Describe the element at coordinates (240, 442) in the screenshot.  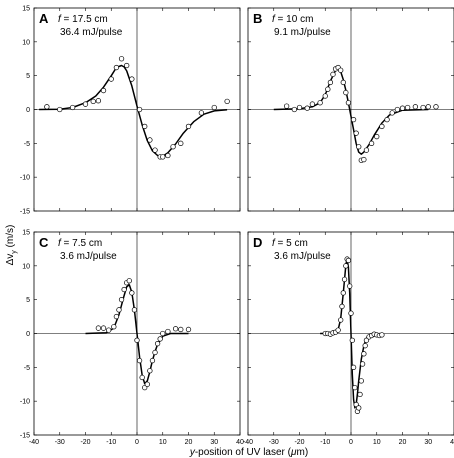
I see `panel-c-x-tick-label: 40` at that location.